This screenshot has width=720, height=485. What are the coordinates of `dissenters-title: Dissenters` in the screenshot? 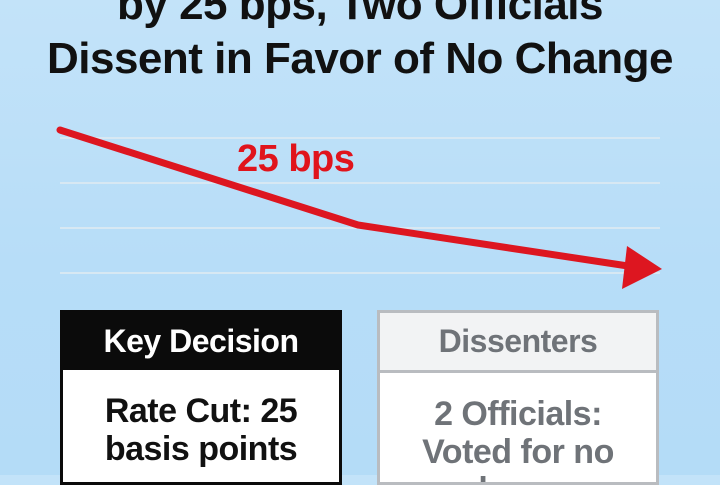 It's located at (518, 343).